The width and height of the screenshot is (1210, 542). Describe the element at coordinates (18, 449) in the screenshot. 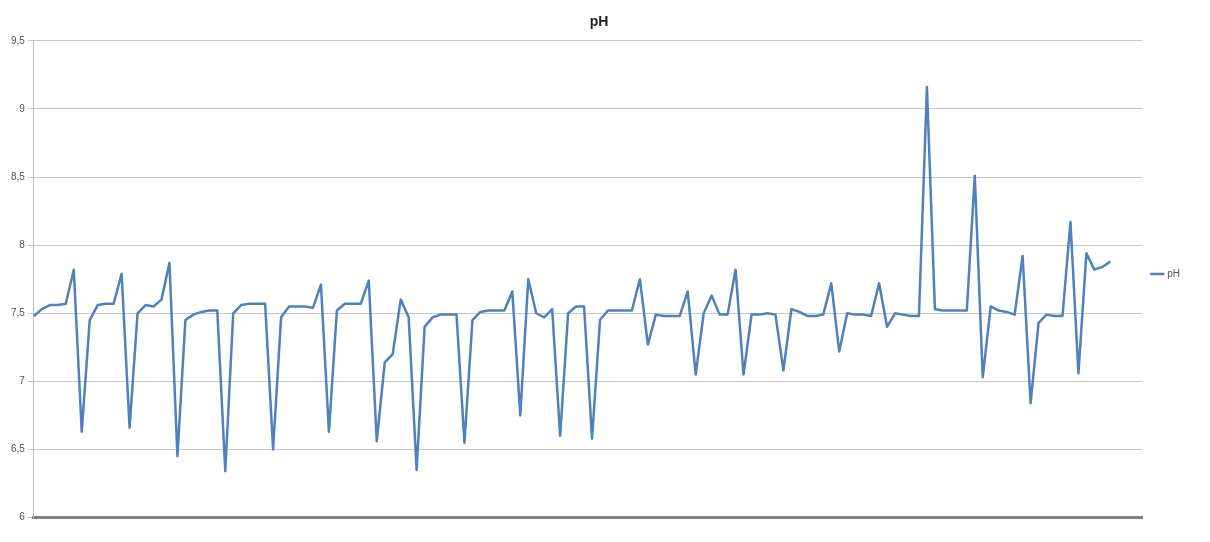

I see `y-tick-label: 6,5` at that location.